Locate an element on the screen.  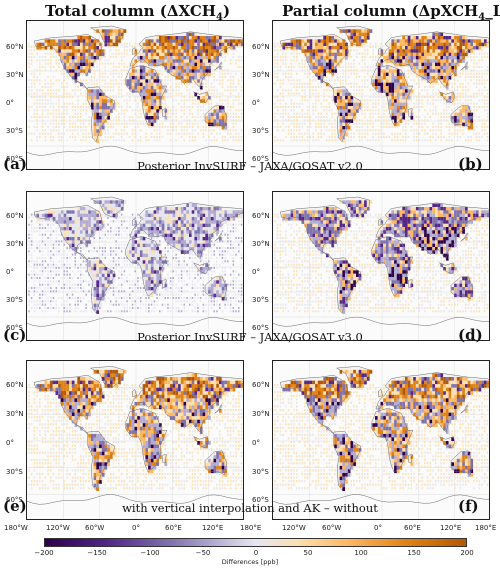
colorbar-tick: 50 is located at coordinates (308, 553).